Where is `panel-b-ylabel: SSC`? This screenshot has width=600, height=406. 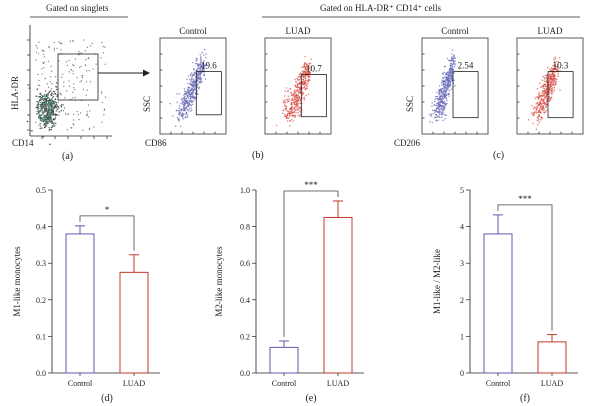
panel-b-ylabel: SSC is located at coordinates (147, 104).